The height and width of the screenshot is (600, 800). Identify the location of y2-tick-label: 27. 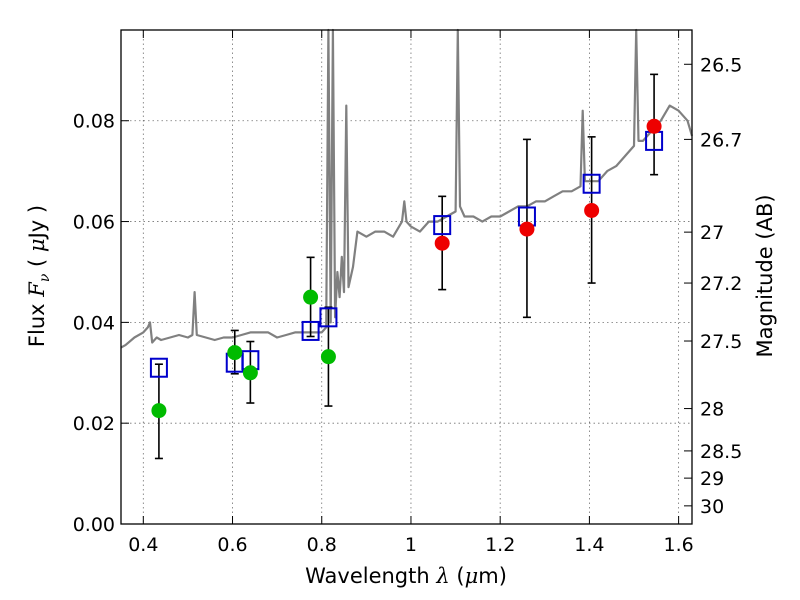
(712, 233).